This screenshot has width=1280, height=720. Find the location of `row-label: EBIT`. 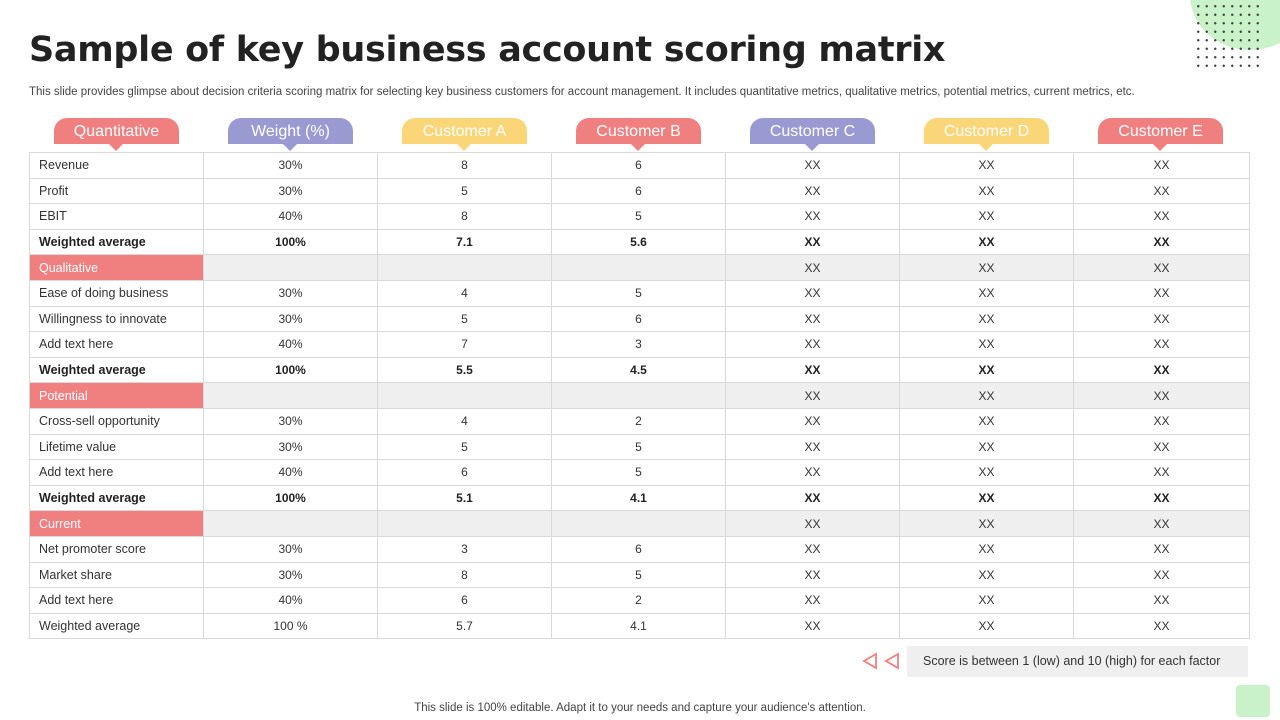

row-label: EBIT is located at coordinates (116, 216).